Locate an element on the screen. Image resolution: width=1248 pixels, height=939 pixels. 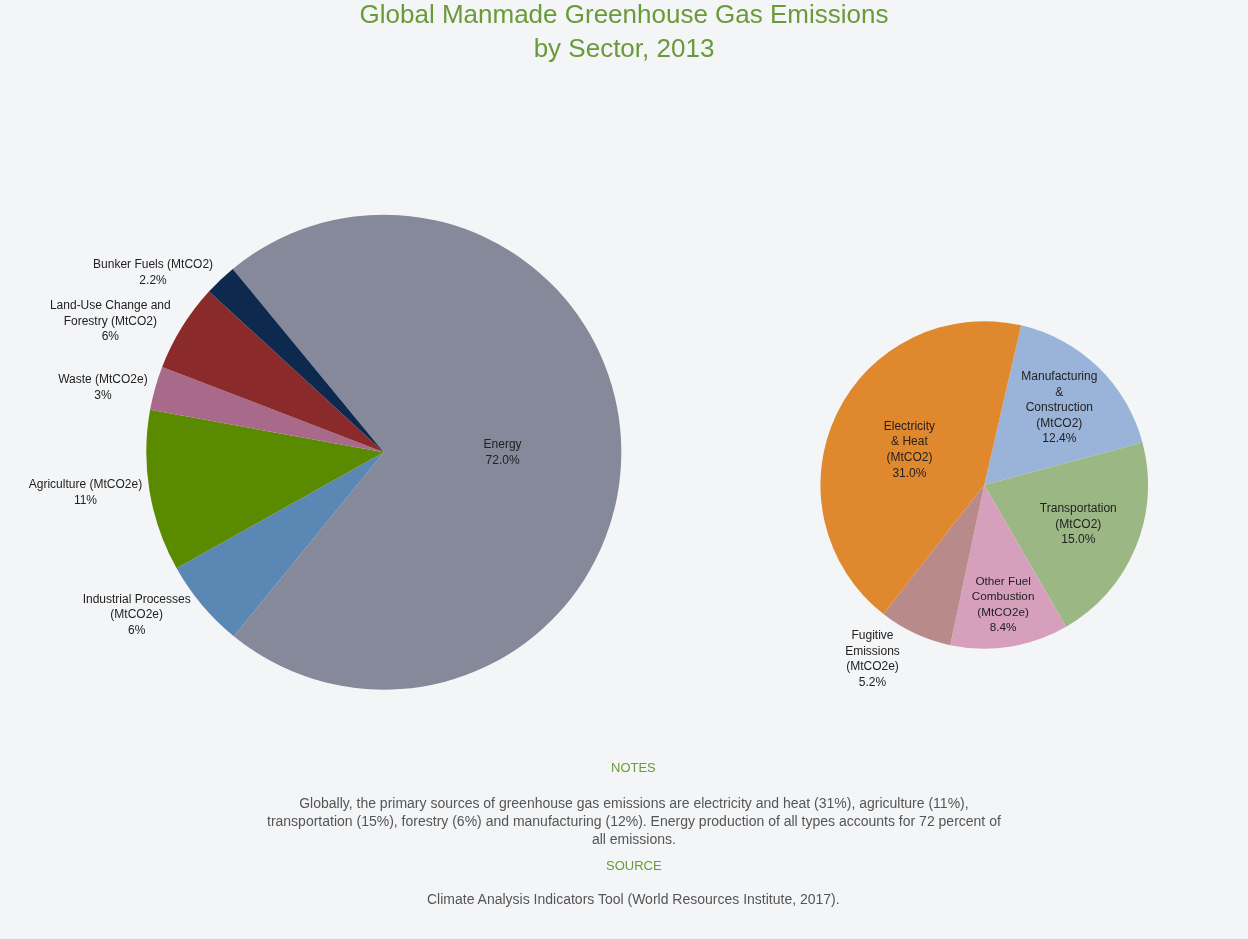
text: Climate Analysis Indicators Tool (World Resources Institute, 2017). is located at coordinates (633, 899).